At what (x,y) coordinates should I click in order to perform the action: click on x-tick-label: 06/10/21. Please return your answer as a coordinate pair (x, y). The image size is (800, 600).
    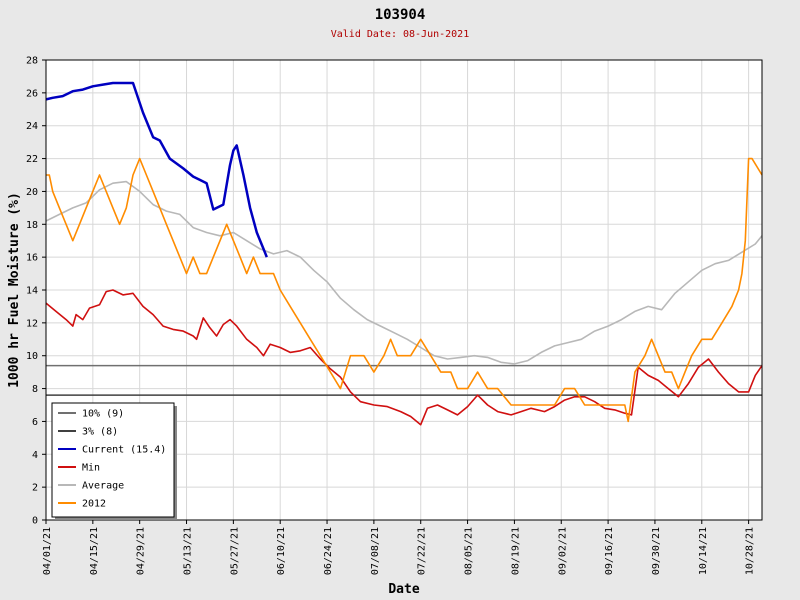
    Looking at the image, I should click on (281, 551).